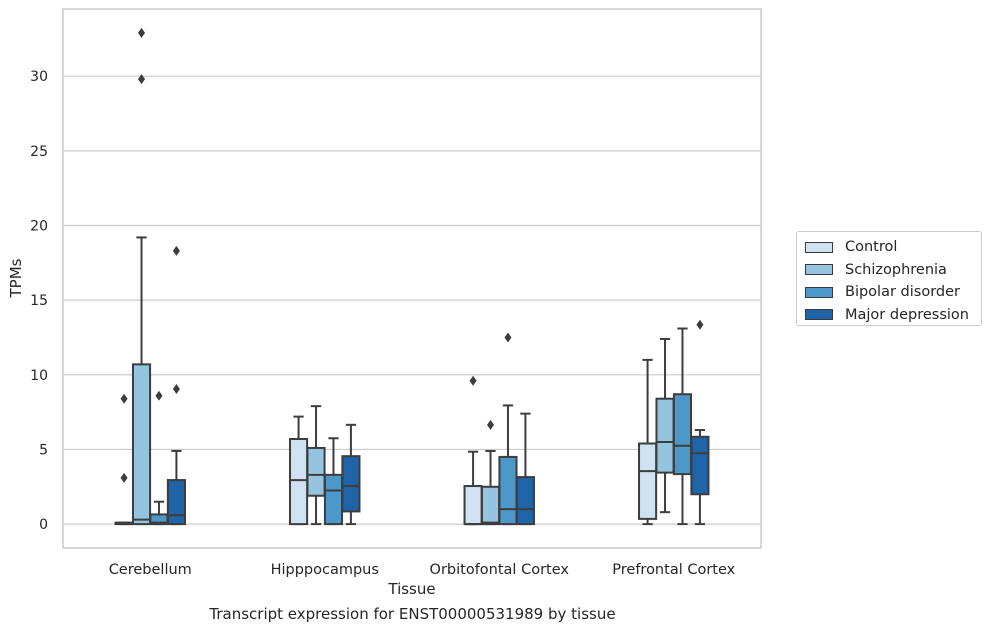 This screenshot has height=634, width=993. What do you see at coordinates (39, 376) in the screenshot?
I see `y-tick-label: 10` at bounding box center [39, 376].